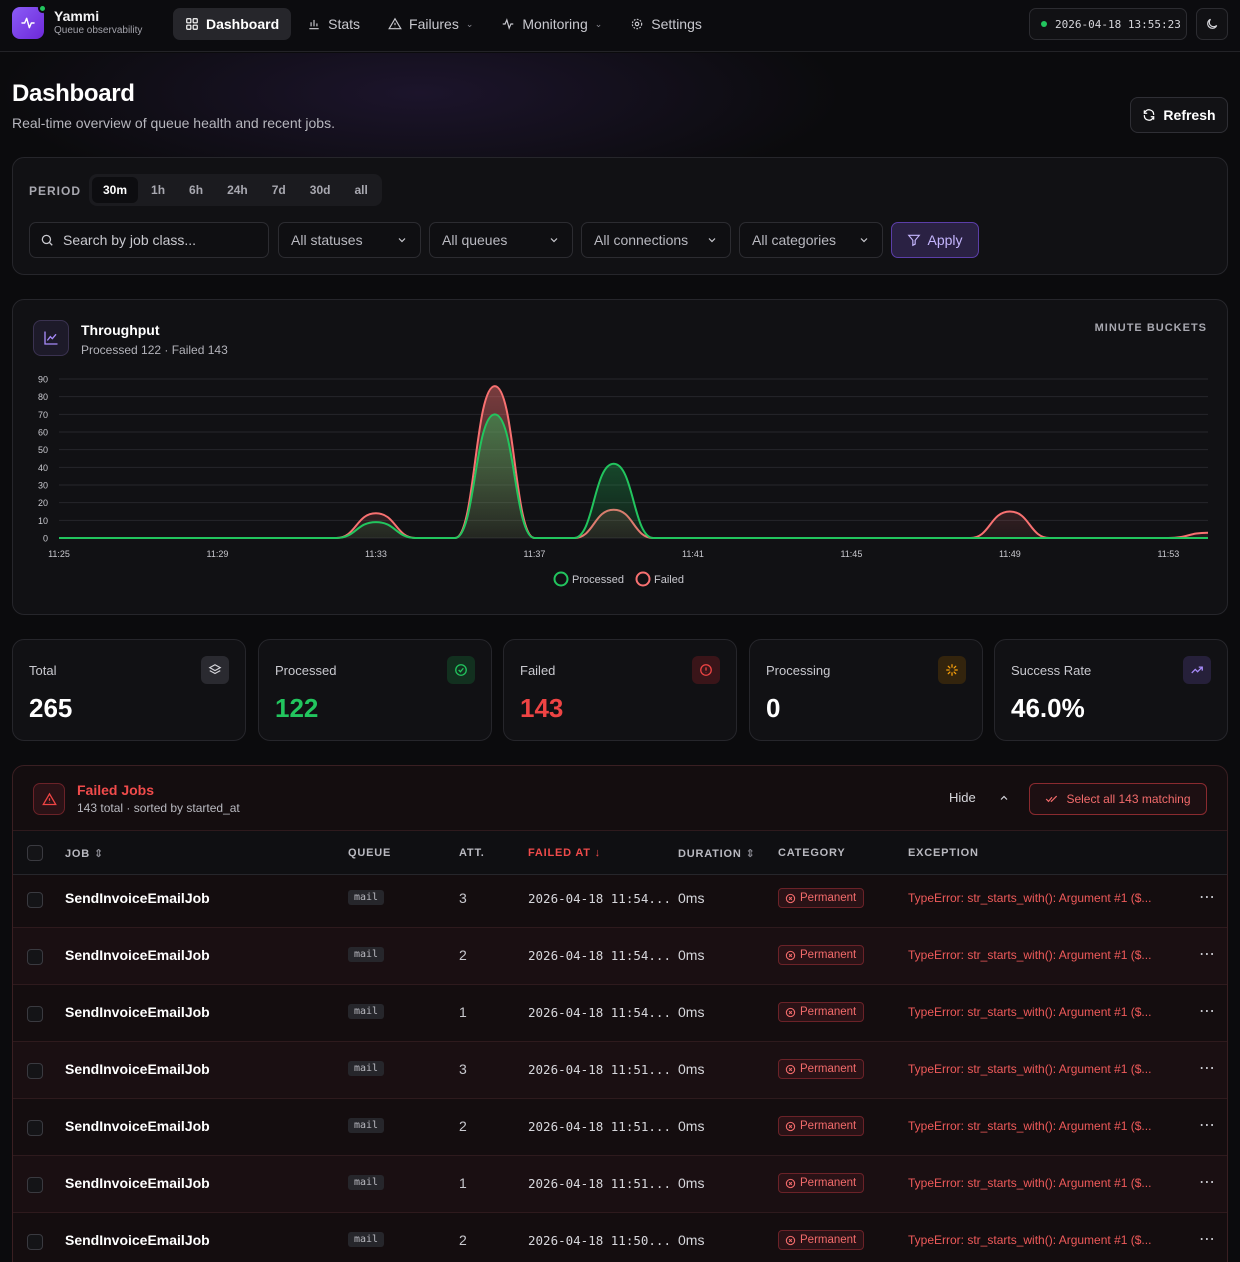 The image size is (1240, 1262). Describe the element at coordinates (501, 240) in the screenshot. I see `queue-select: All queues` at that location.